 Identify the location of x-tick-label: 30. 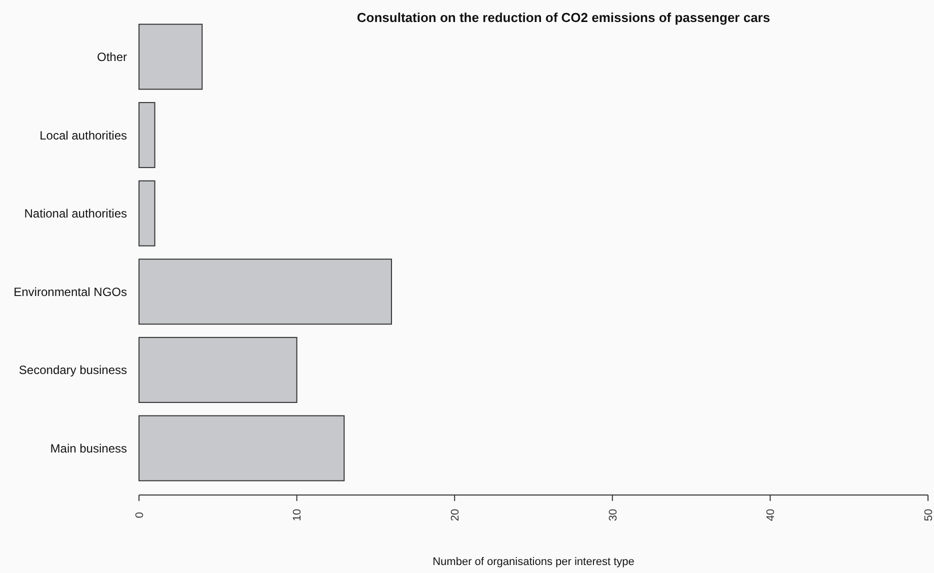
(613, 515).